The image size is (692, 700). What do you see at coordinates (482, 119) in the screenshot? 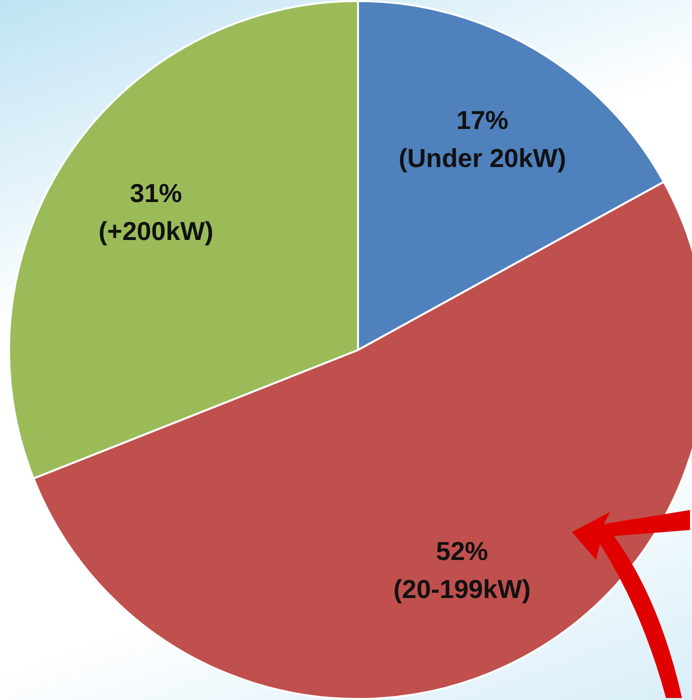
I see `data-label: 17%` at bounding box center [482, 119].